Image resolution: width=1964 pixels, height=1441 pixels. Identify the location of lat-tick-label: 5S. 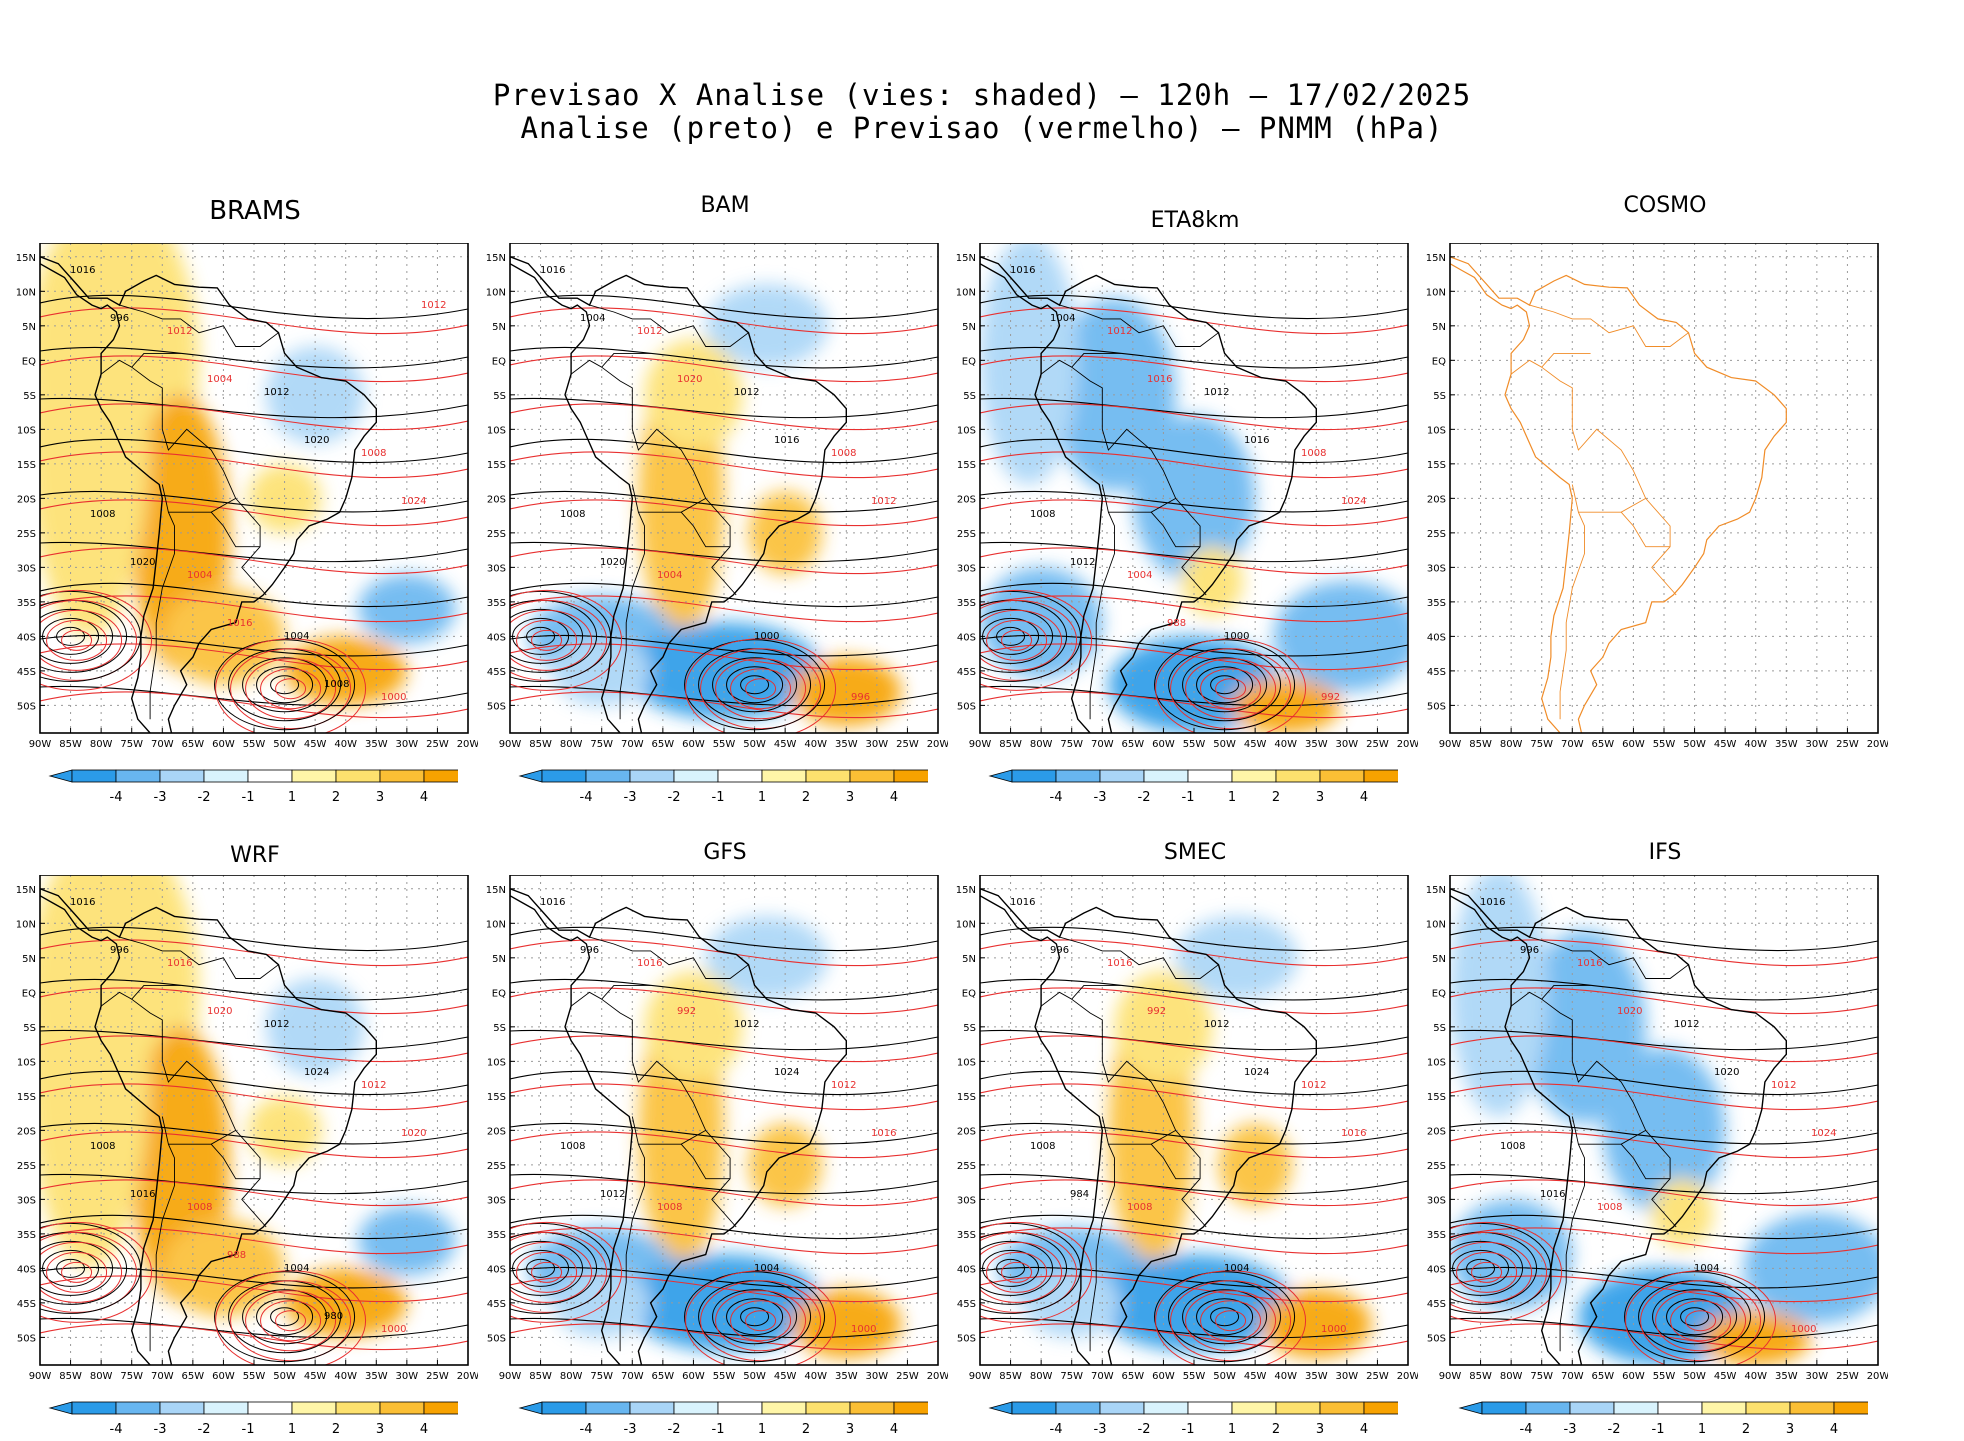
(969, 1028).